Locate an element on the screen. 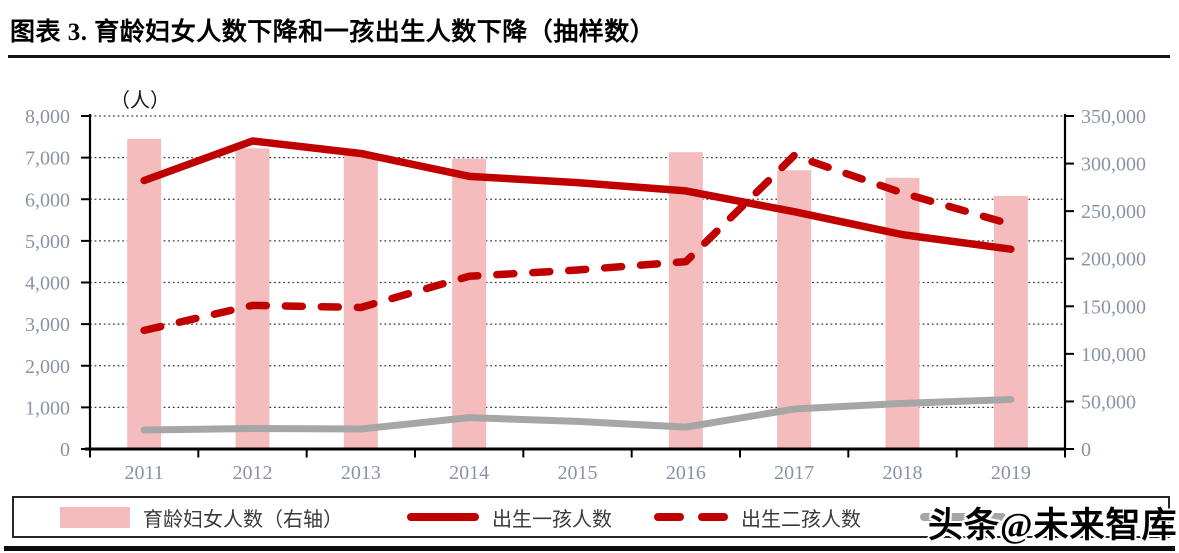 The image size is (1179, 553). x-axis-year-label: 2011 is located at coordinates (144, 473).